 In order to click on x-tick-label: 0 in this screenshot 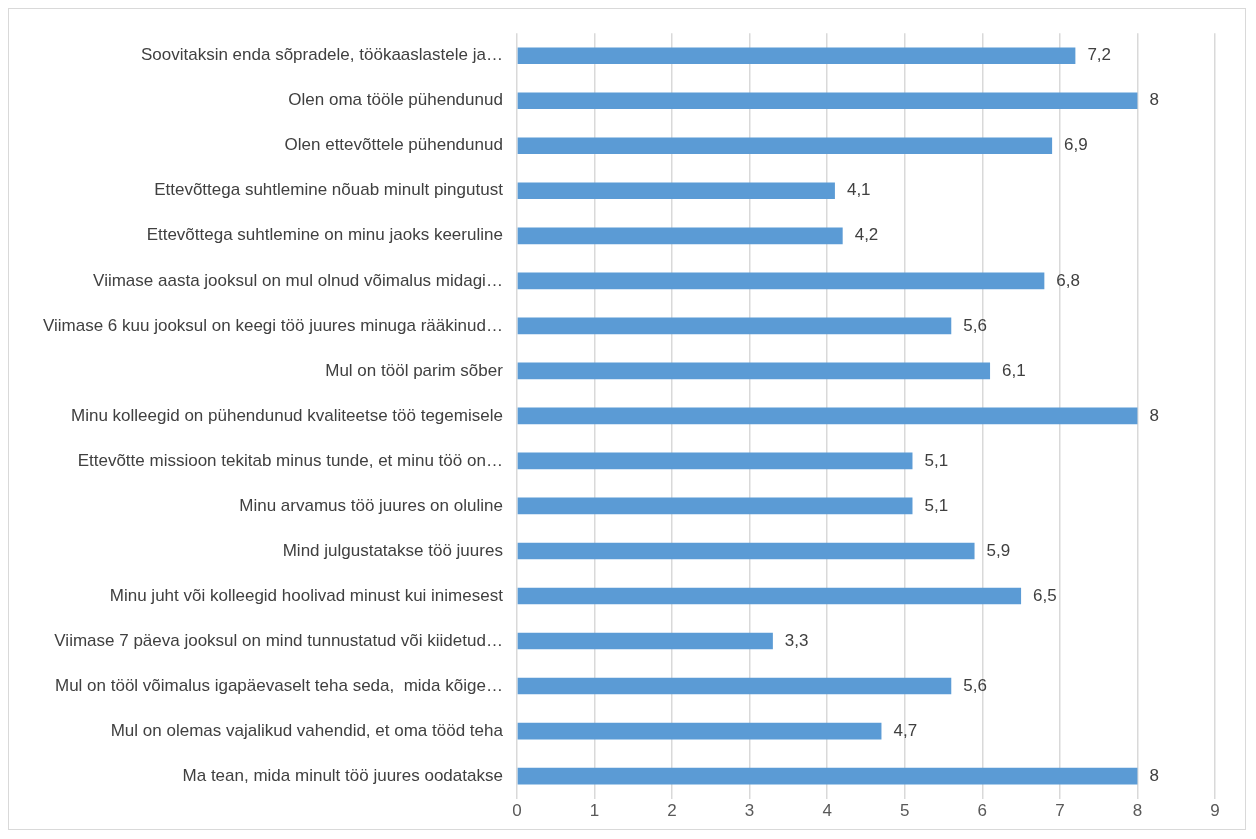, I will do `click(517, 811)`.